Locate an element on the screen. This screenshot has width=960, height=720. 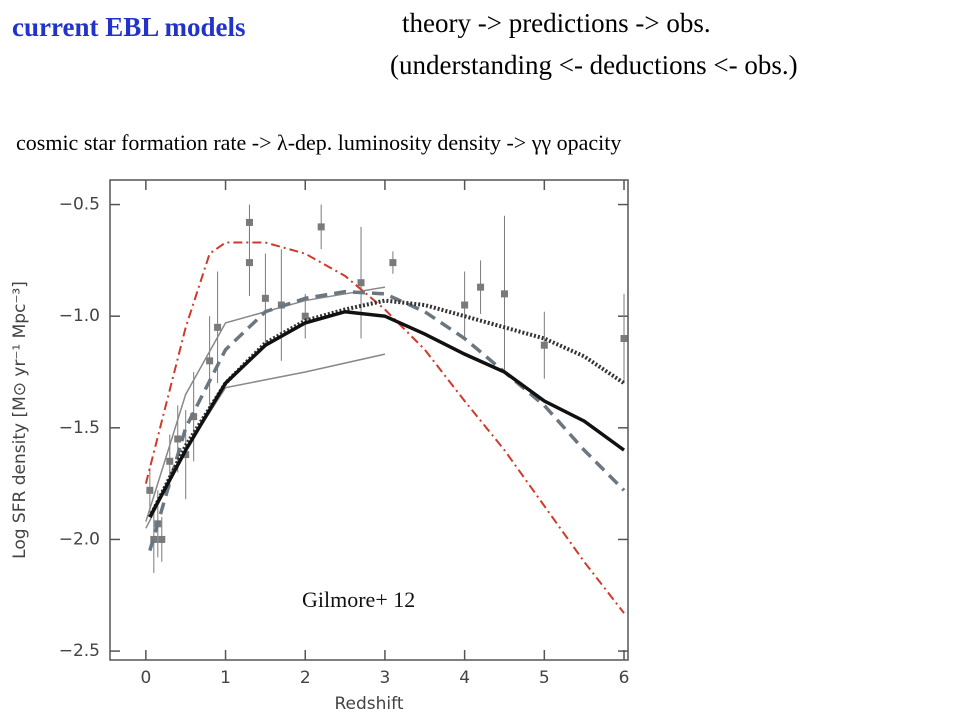
slide-line: theory -> predictions -> obs. is located at coordinates (556, 23).